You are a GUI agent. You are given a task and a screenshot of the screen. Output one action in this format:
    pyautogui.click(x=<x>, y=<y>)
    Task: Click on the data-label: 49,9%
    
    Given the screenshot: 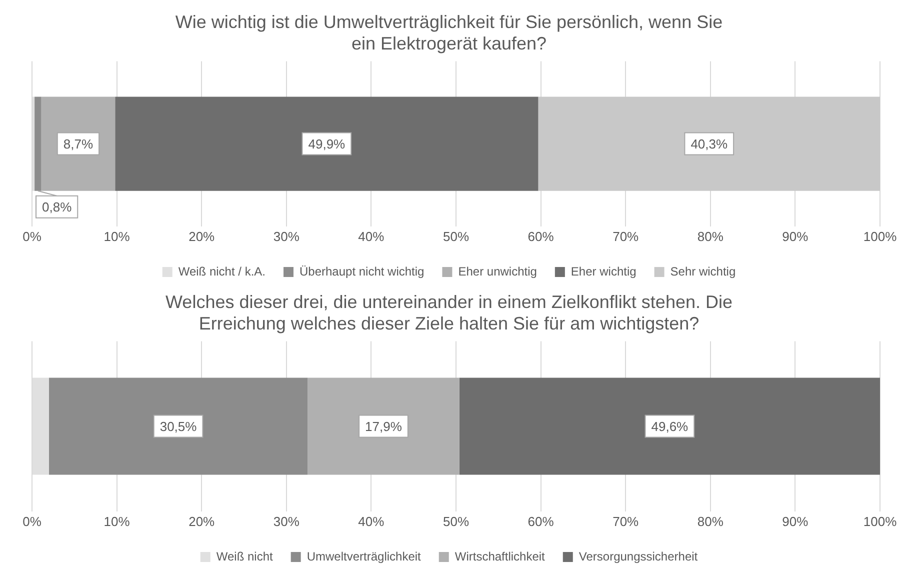 What is the action you would take?
    pyautogui.click(x=327, y=144)
    